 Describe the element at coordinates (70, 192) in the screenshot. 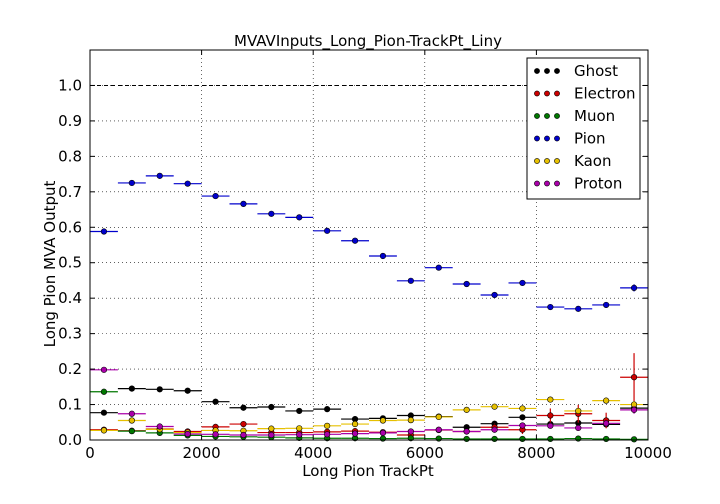

I see `y-tick-label: 0.7` at that location.